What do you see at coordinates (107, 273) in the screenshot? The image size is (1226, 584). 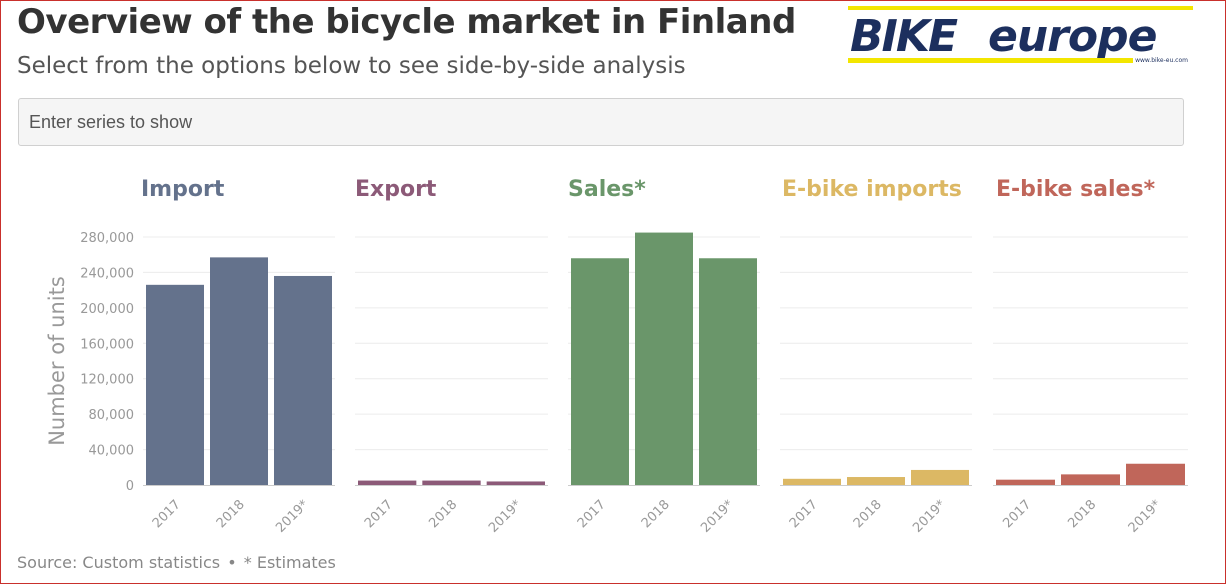 I see `y-tick-label: 240,000` at bounding box center [107, 273].